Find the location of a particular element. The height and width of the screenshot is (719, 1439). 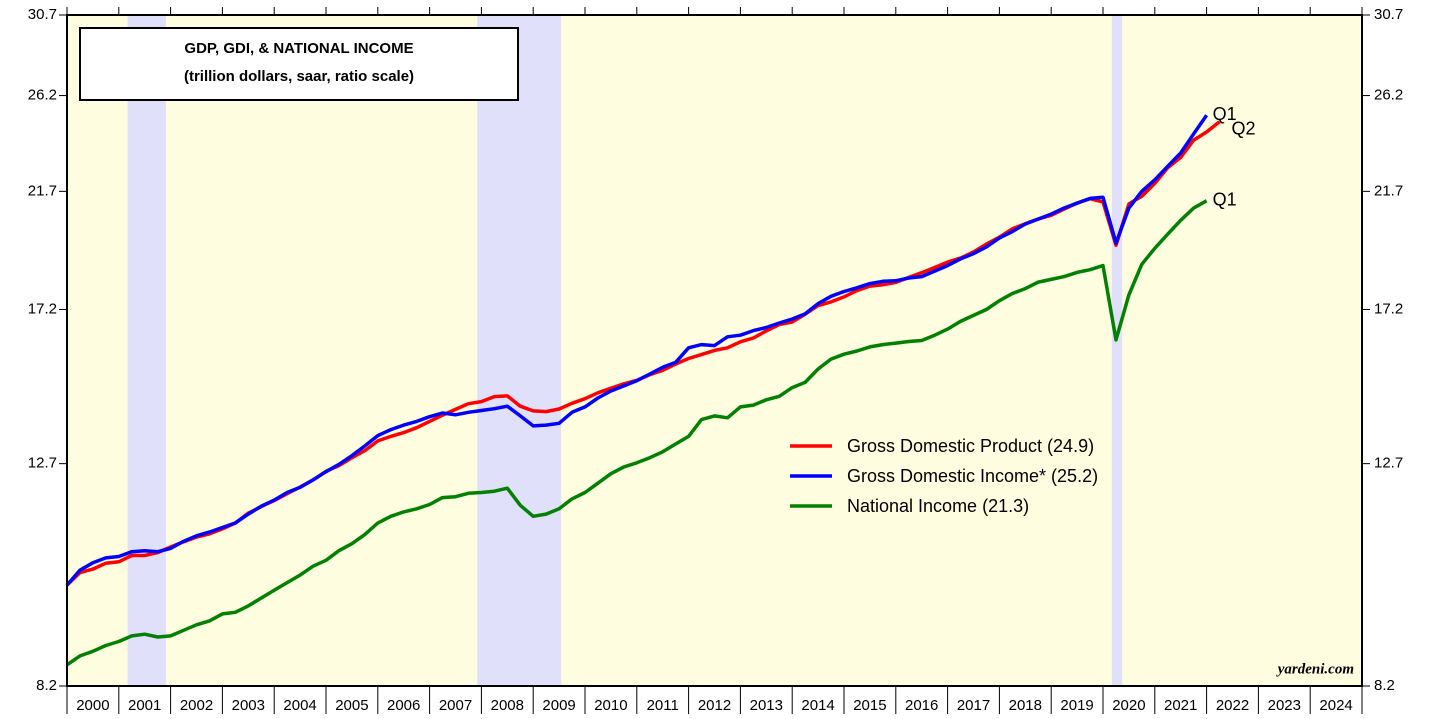

x-tick-label: 2012 is located at coordinates (714, 705).